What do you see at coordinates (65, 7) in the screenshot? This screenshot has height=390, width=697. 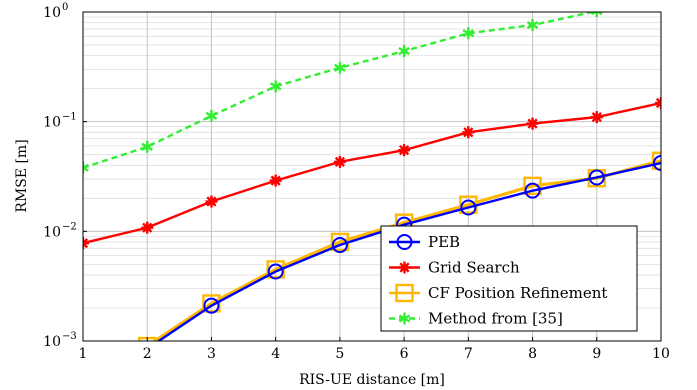 I see `y-tick-exponent: 0` at bounding box center [65, 7].